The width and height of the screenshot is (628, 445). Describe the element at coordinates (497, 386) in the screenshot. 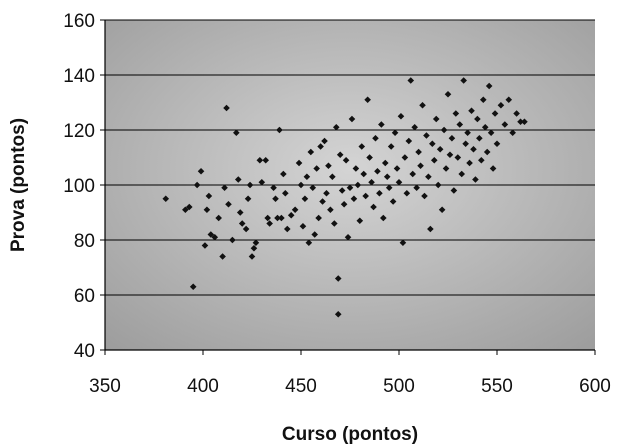

I see `x-tick-label: 550` at that location.